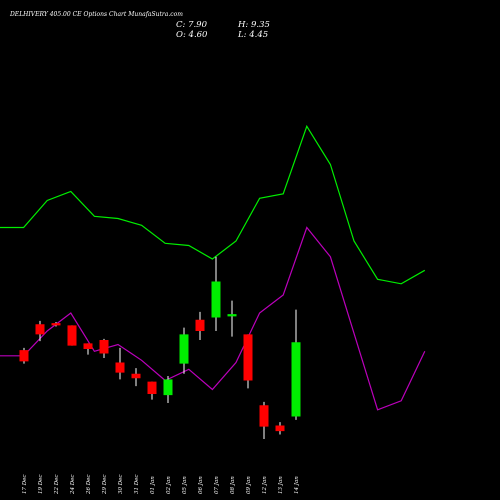 This screenshot has height=500, width=500. What do you see at coordinates (121, 485) in the screenshot?
I see `x-tick-label: 30 Dec` at bounding box center [121, 485].